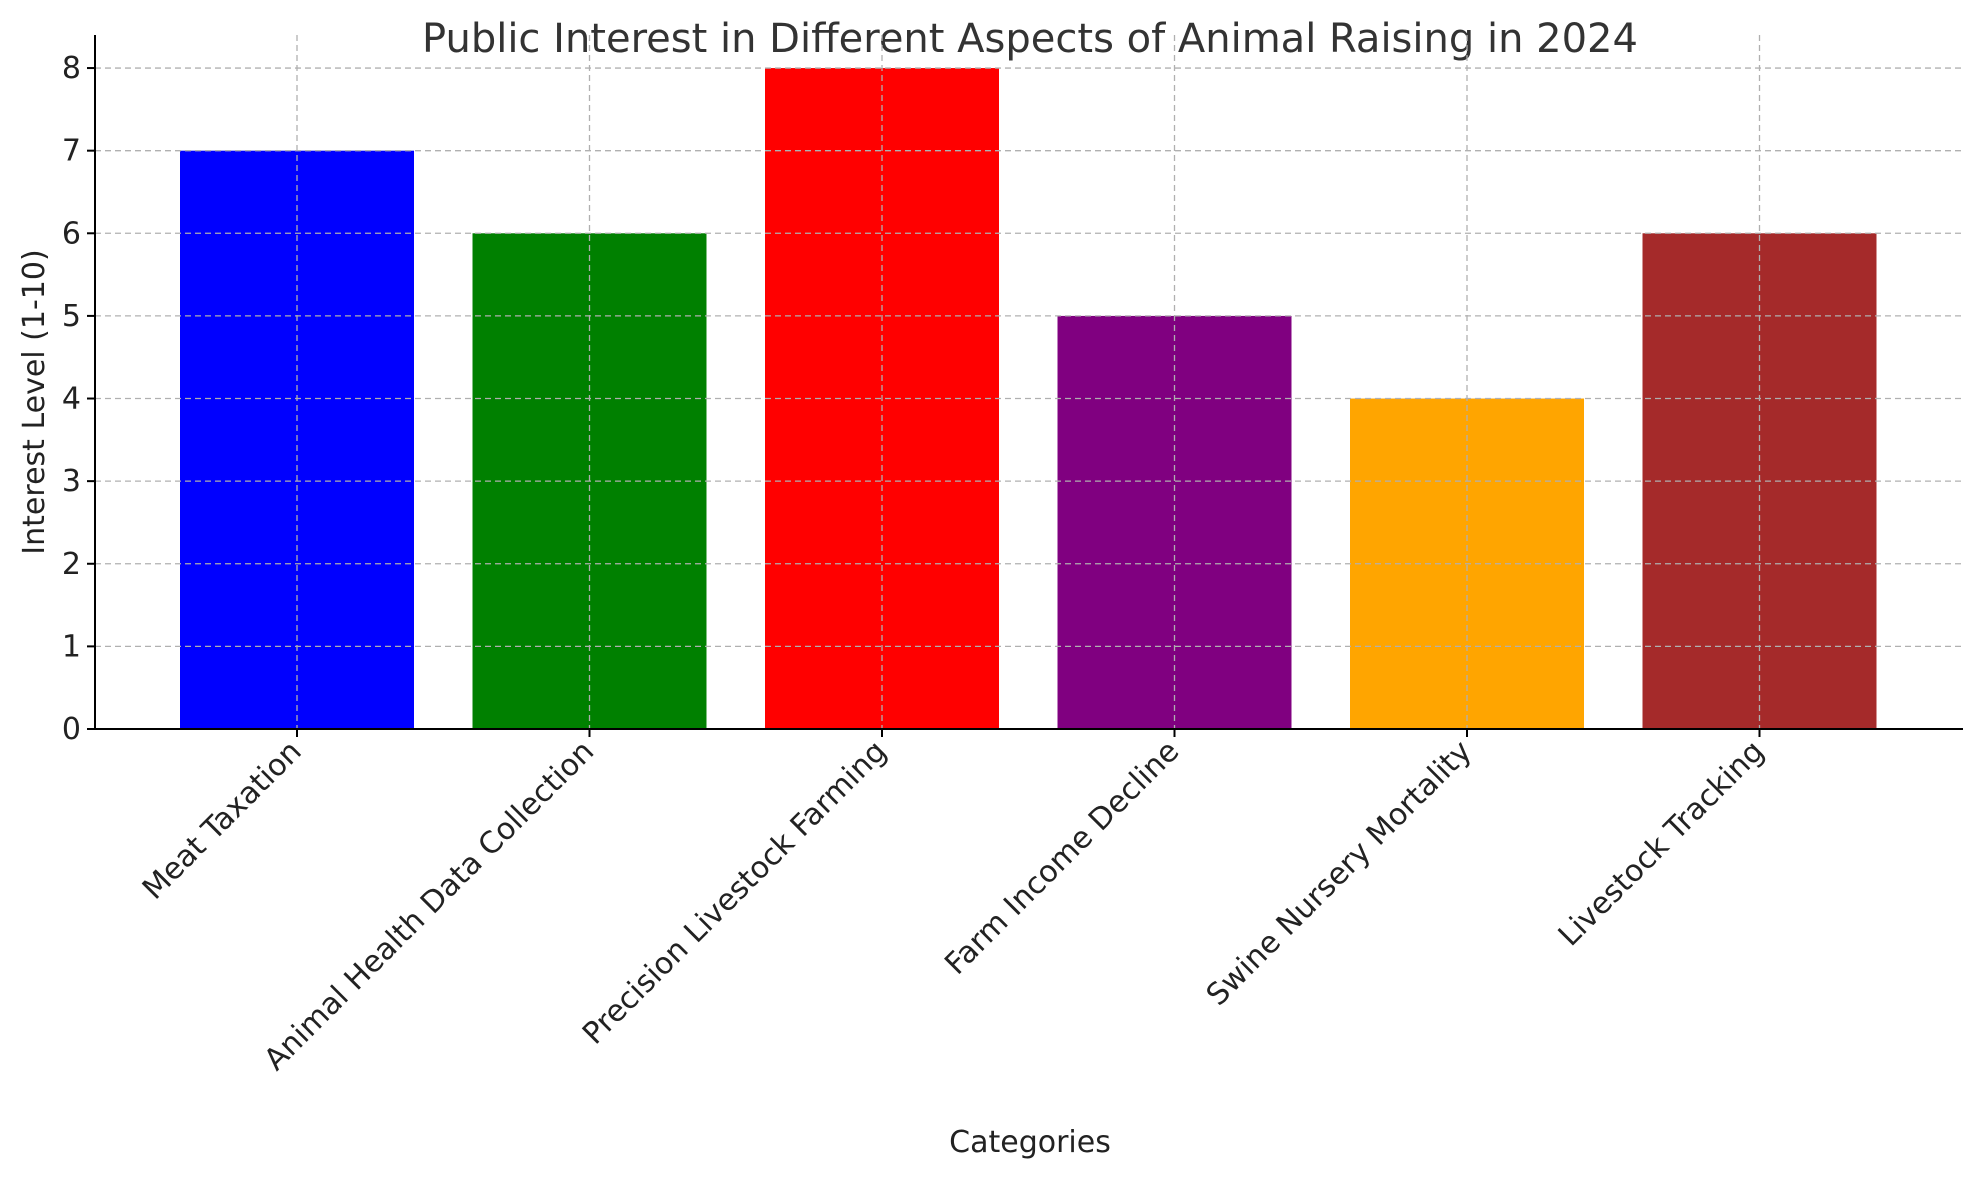  I want to click on x-tick-label: Precision Livestock Farming, so click(735, 893).